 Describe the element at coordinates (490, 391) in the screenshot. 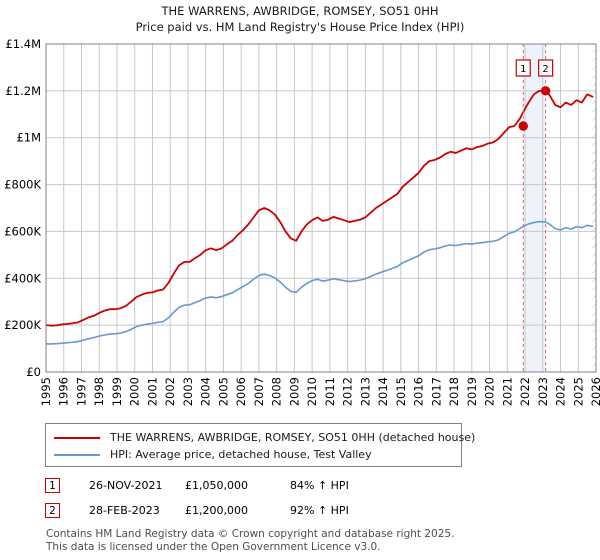

I see `svg-text: 2020` at that location.